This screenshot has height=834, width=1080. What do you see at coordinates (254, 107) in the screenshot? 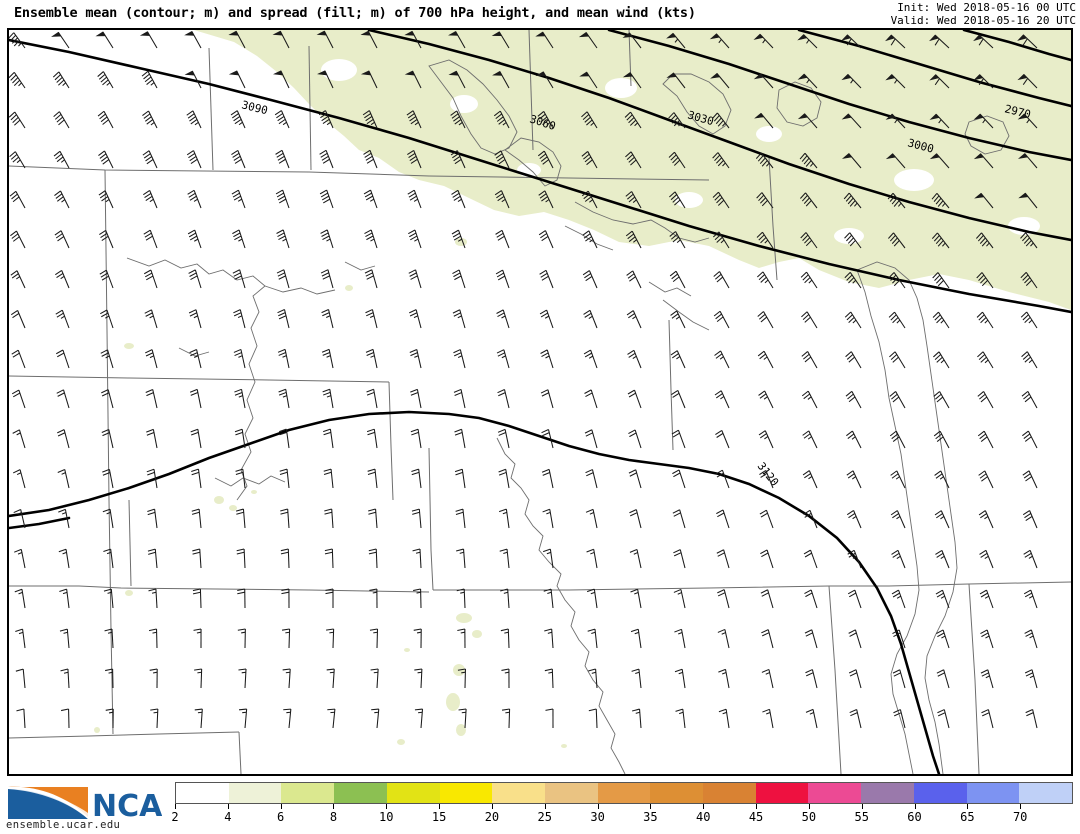
I see `contour-label-3090: 3090` at bounding box center [254, 107].